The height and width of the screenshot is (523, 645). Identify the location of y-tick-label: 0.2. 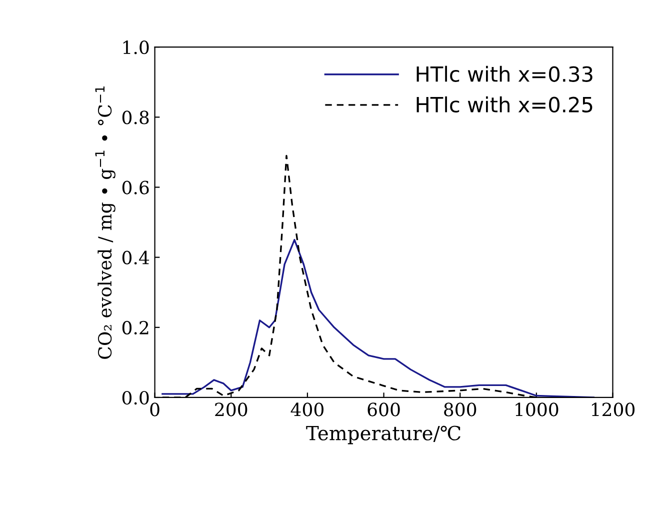
(135, 327).